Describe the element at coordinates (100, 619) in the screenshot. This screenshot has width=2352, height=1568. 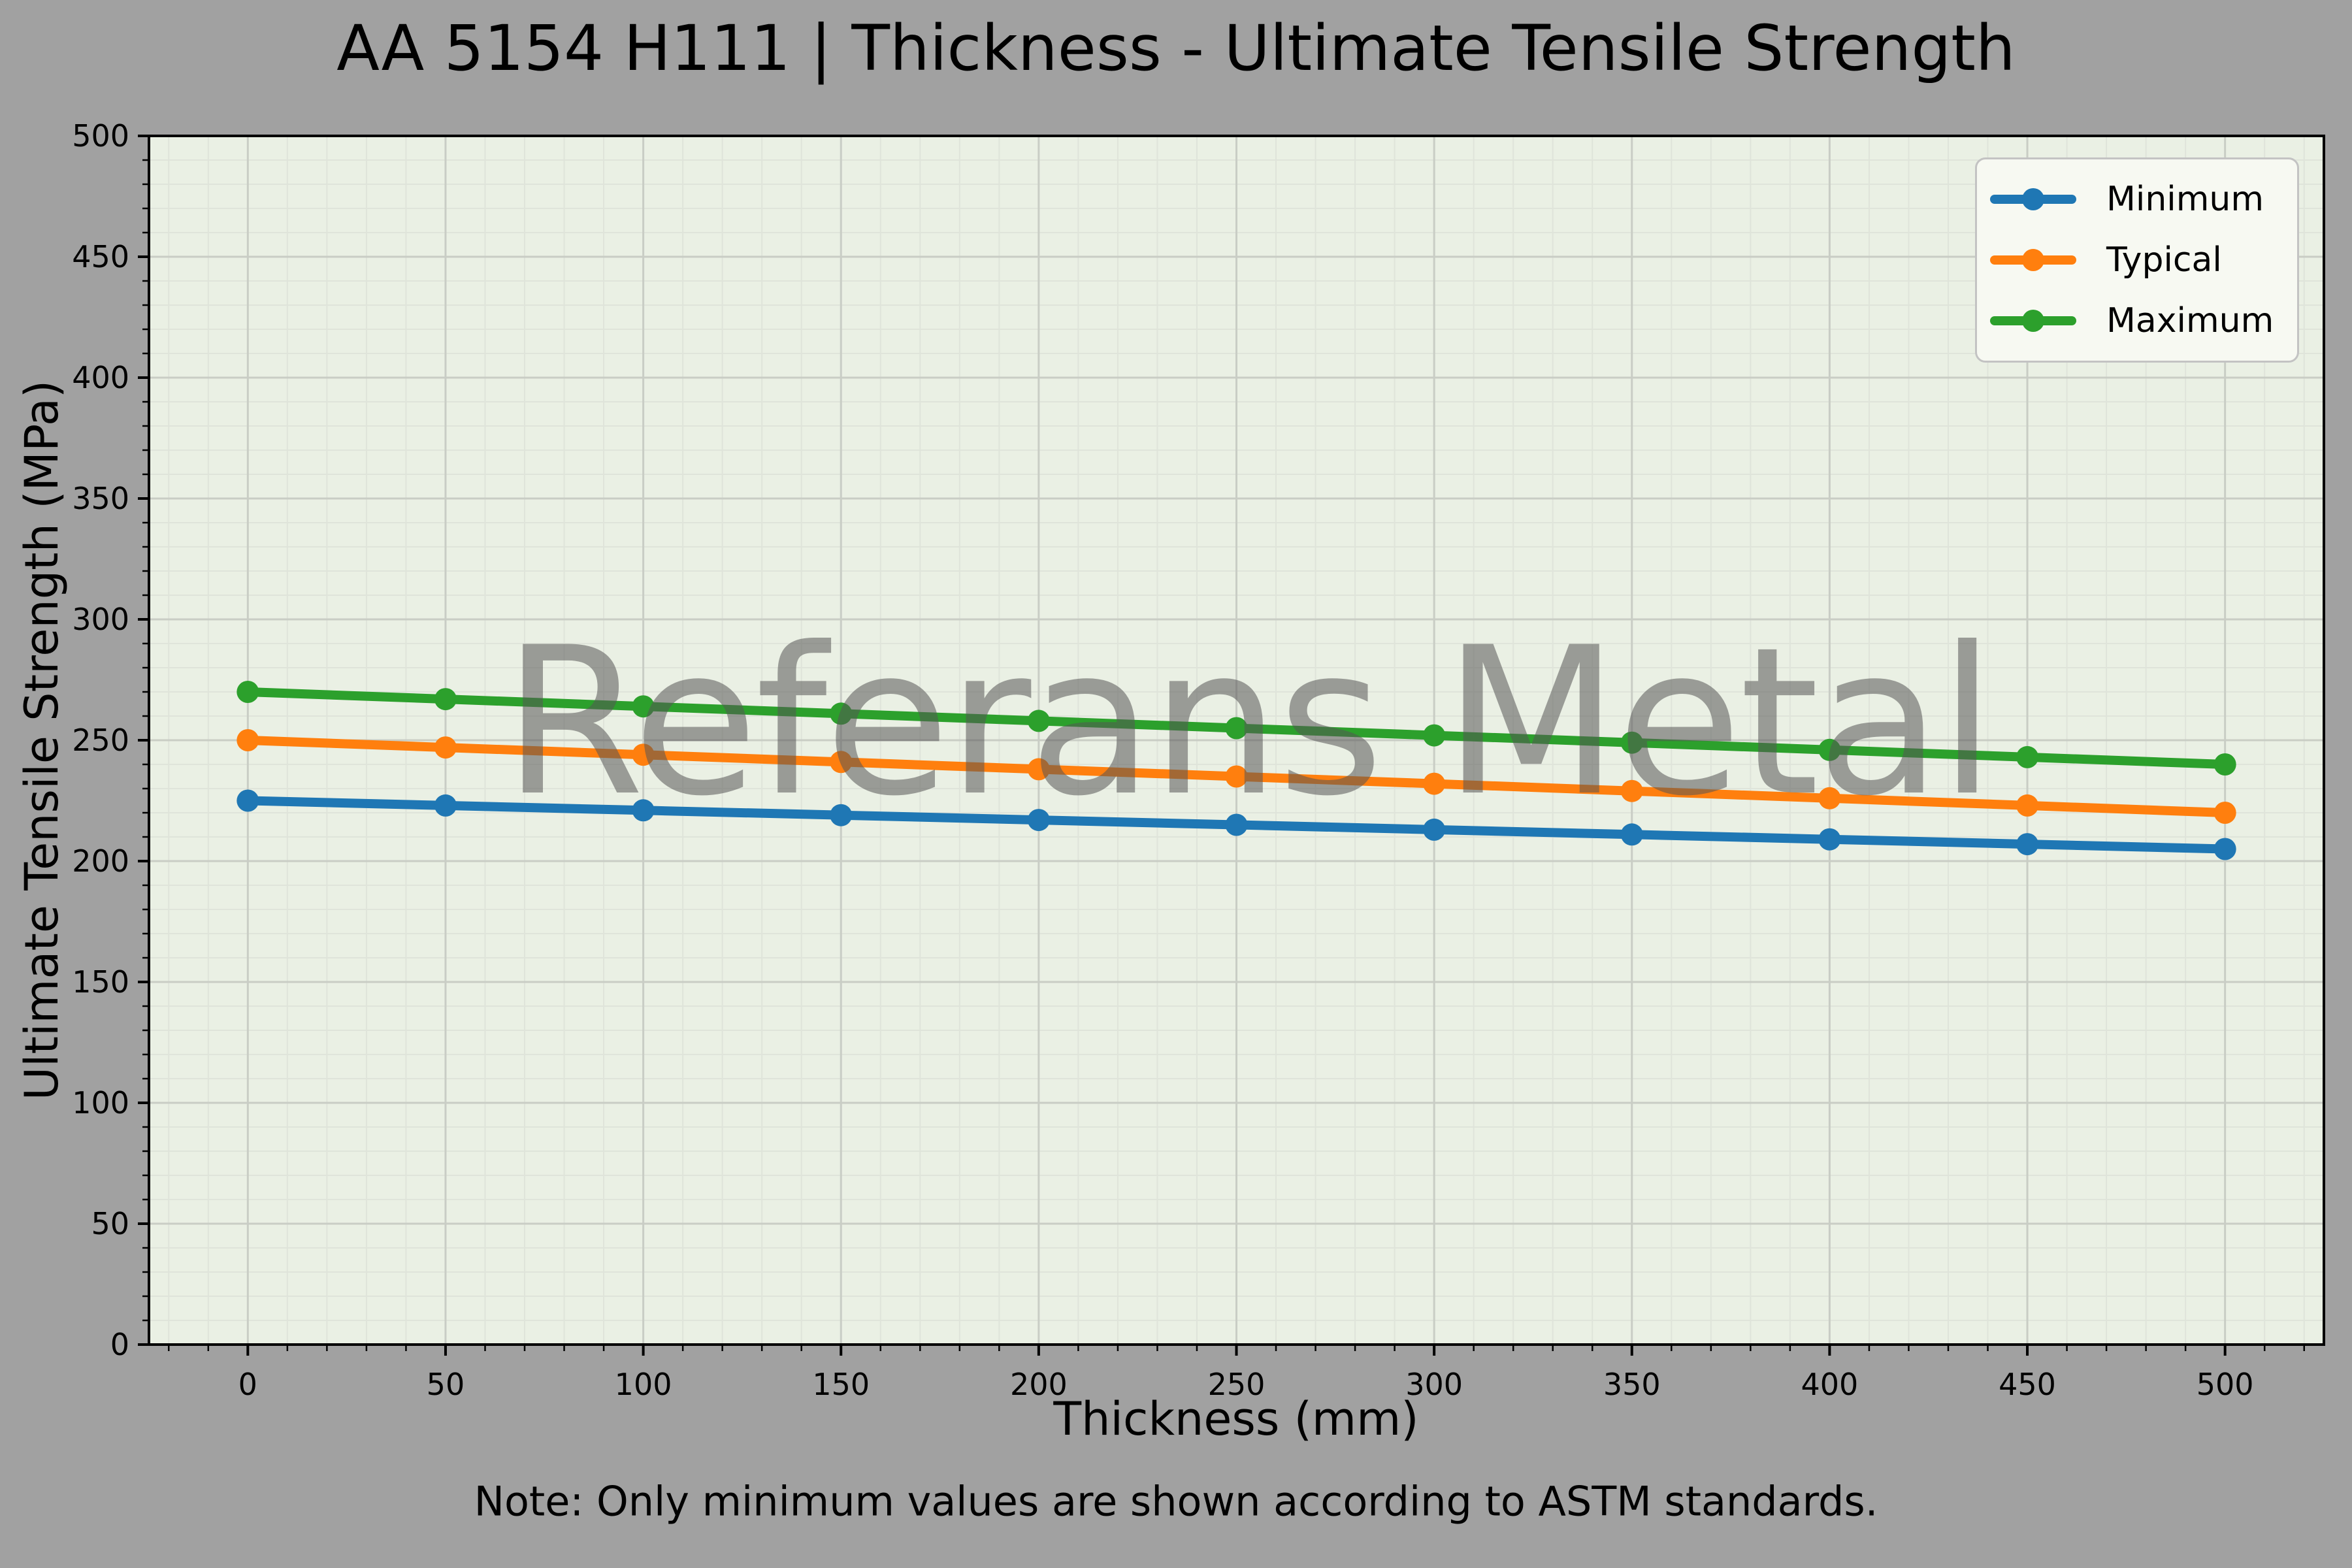
I see `y-tick-label: 300` at that location.